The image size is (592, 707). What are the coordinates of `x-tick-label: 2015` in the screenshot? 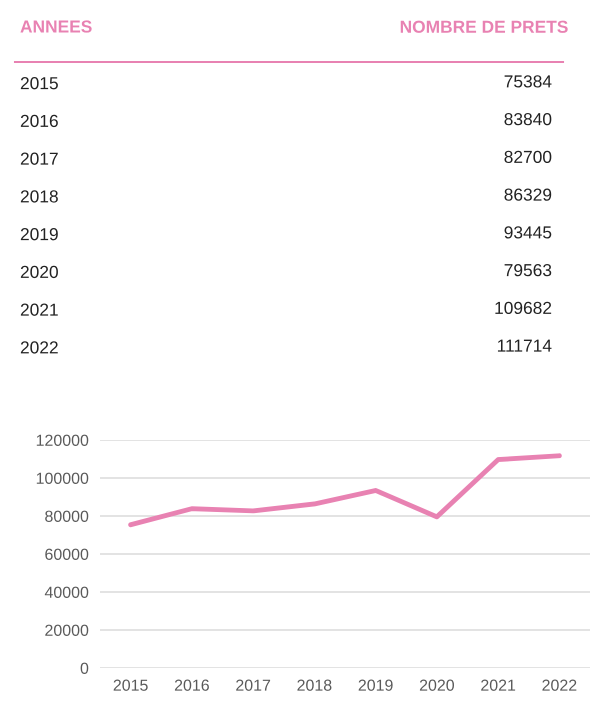 It's located at (131, 685).